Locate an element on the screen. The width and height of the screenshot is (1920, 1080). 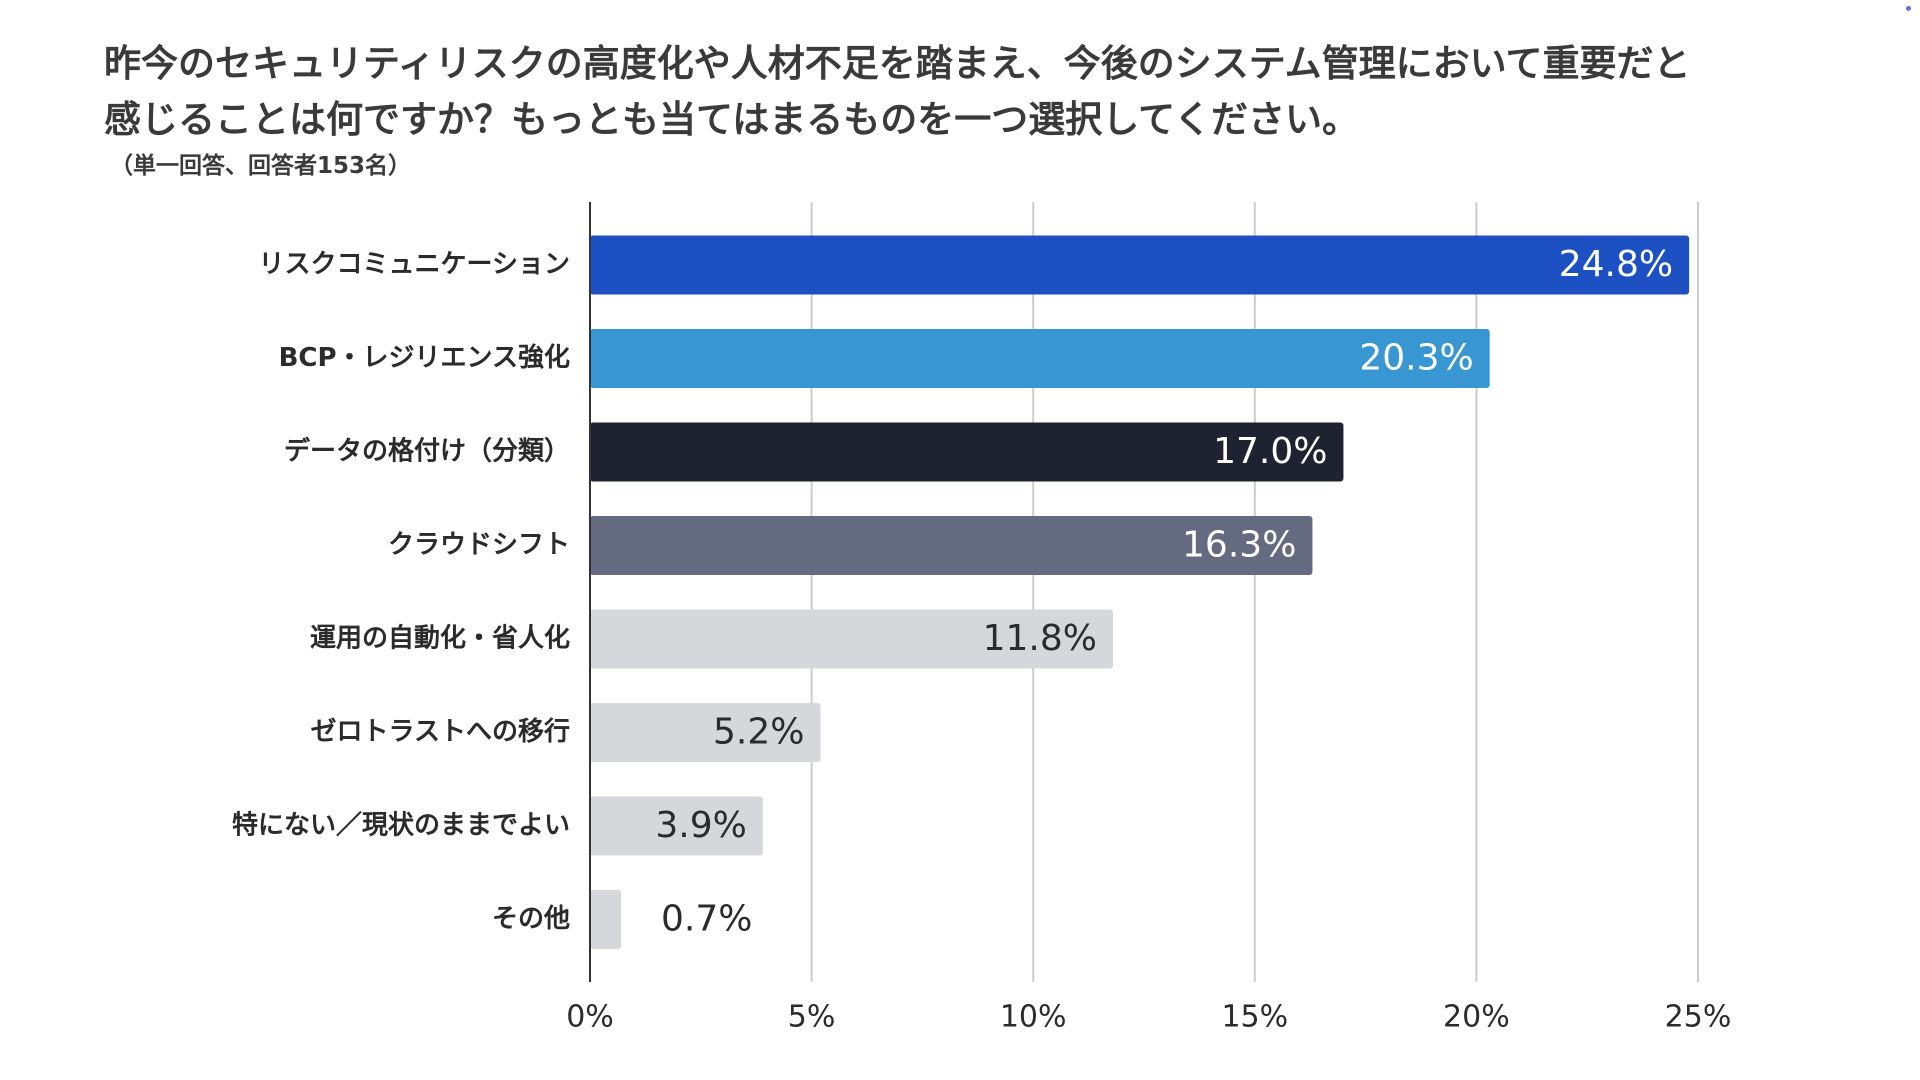
category-label-6: ゼロトラストへの移行 is located at coordinates (440, 731).